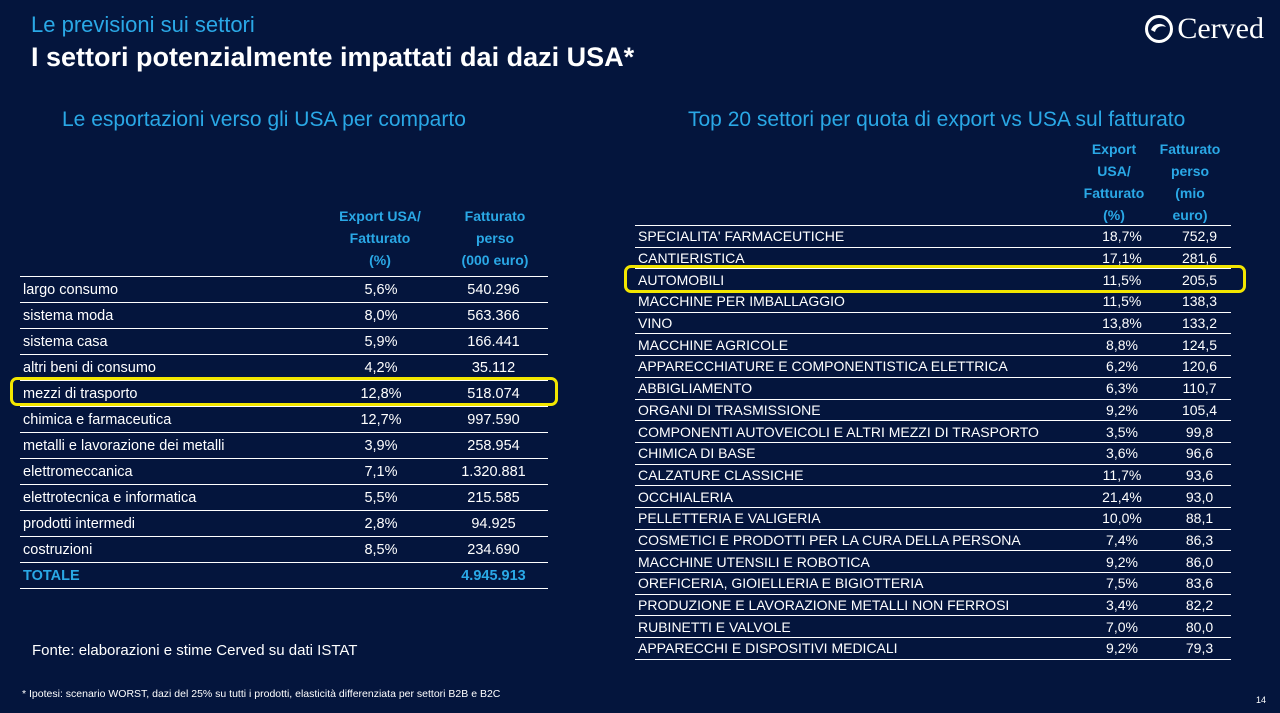  I want to click on lost-revenue-cell: 234.690, so click(492, 549).